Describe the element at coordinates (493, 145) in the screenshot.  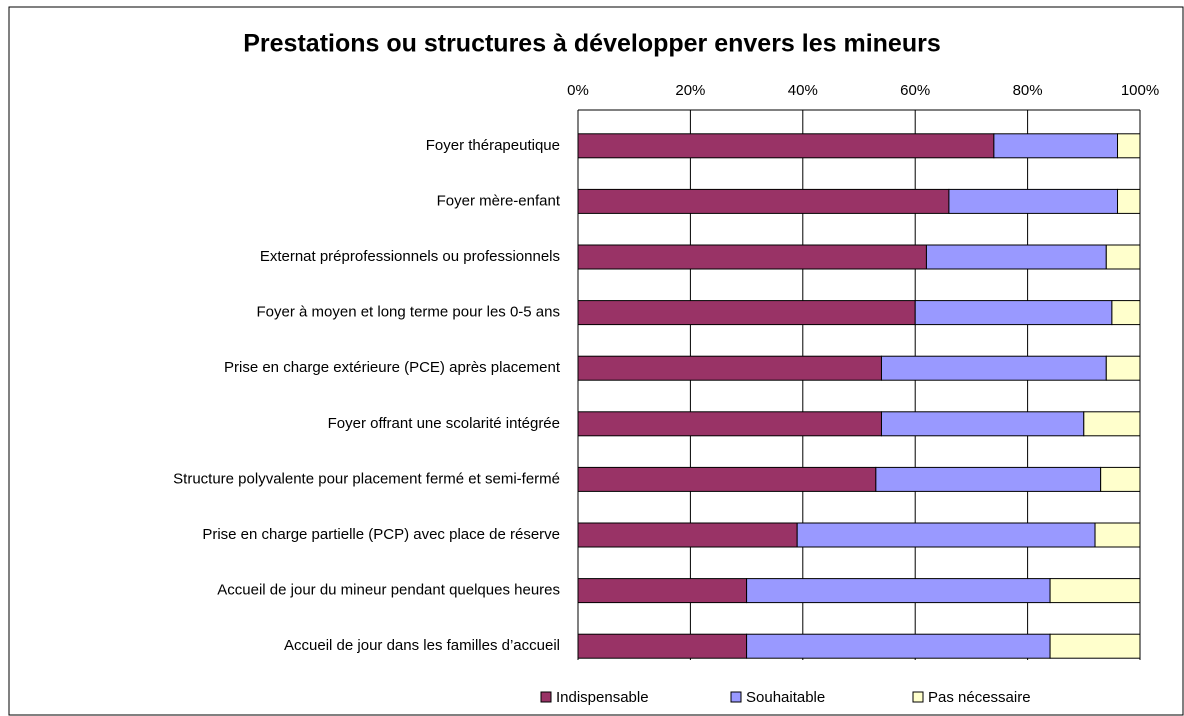
I see `y-tick-label: Foyer thérapeutique` at that location.